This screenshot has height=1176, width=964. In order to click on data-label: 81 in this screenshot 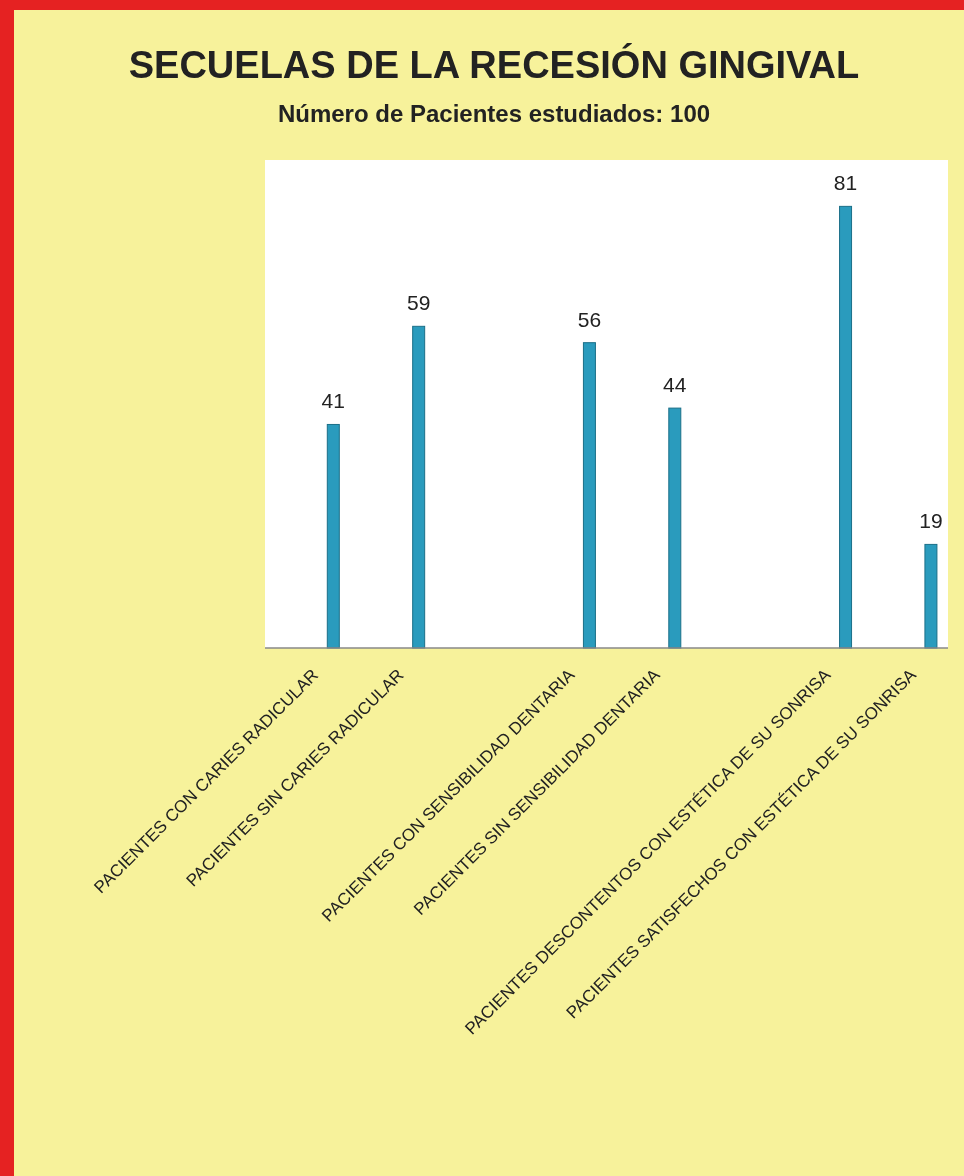, I will do `click(845, 183)`.